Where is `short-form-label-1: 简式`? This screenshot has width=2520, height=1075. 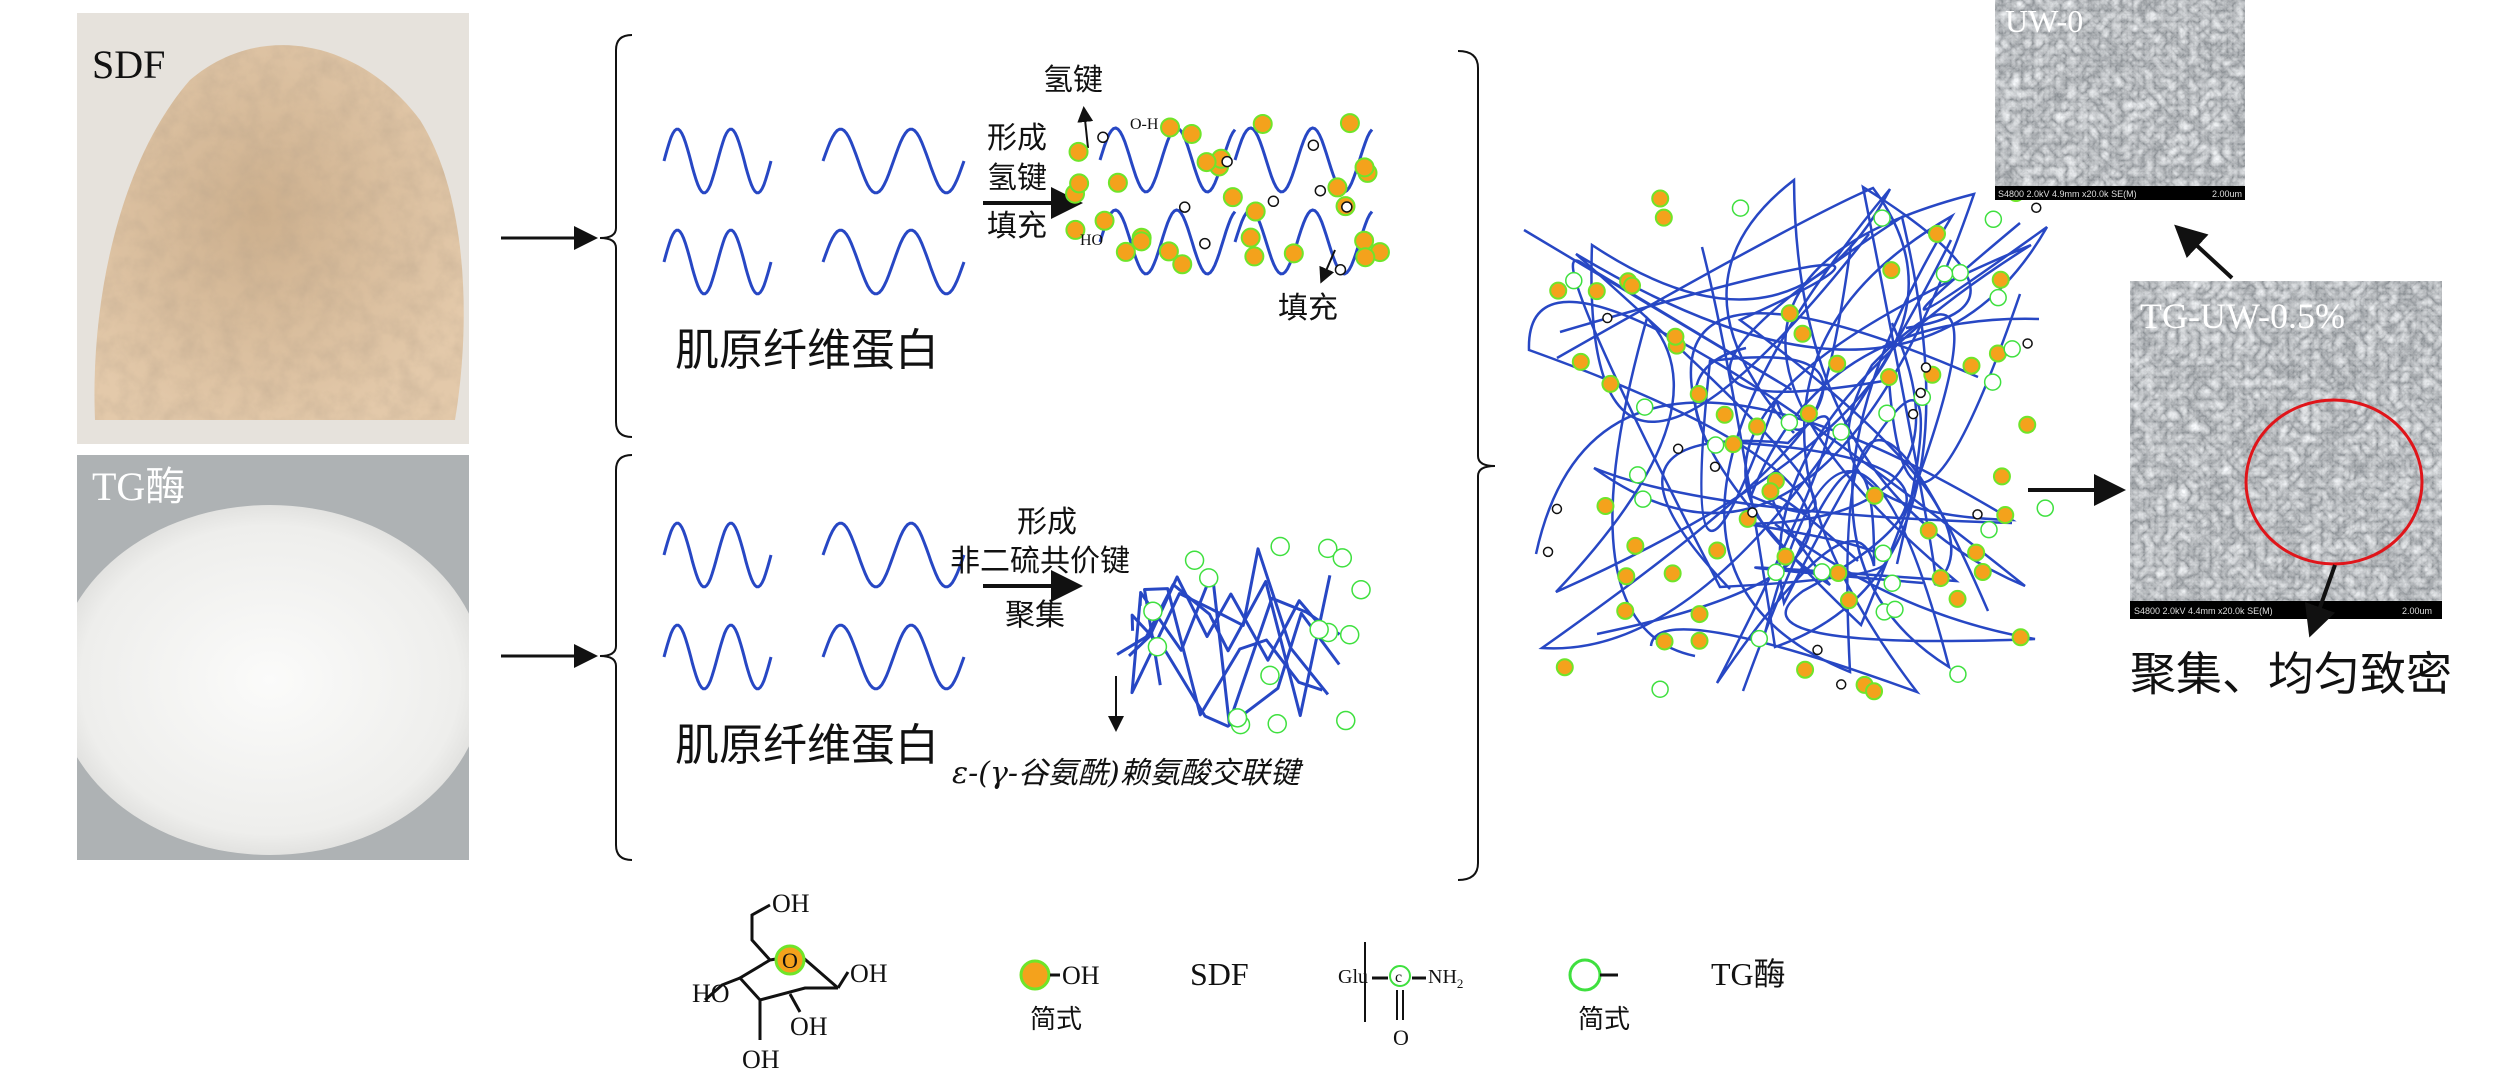 short-form-label-1: 简式 is located at coordinates (1056, 1020).